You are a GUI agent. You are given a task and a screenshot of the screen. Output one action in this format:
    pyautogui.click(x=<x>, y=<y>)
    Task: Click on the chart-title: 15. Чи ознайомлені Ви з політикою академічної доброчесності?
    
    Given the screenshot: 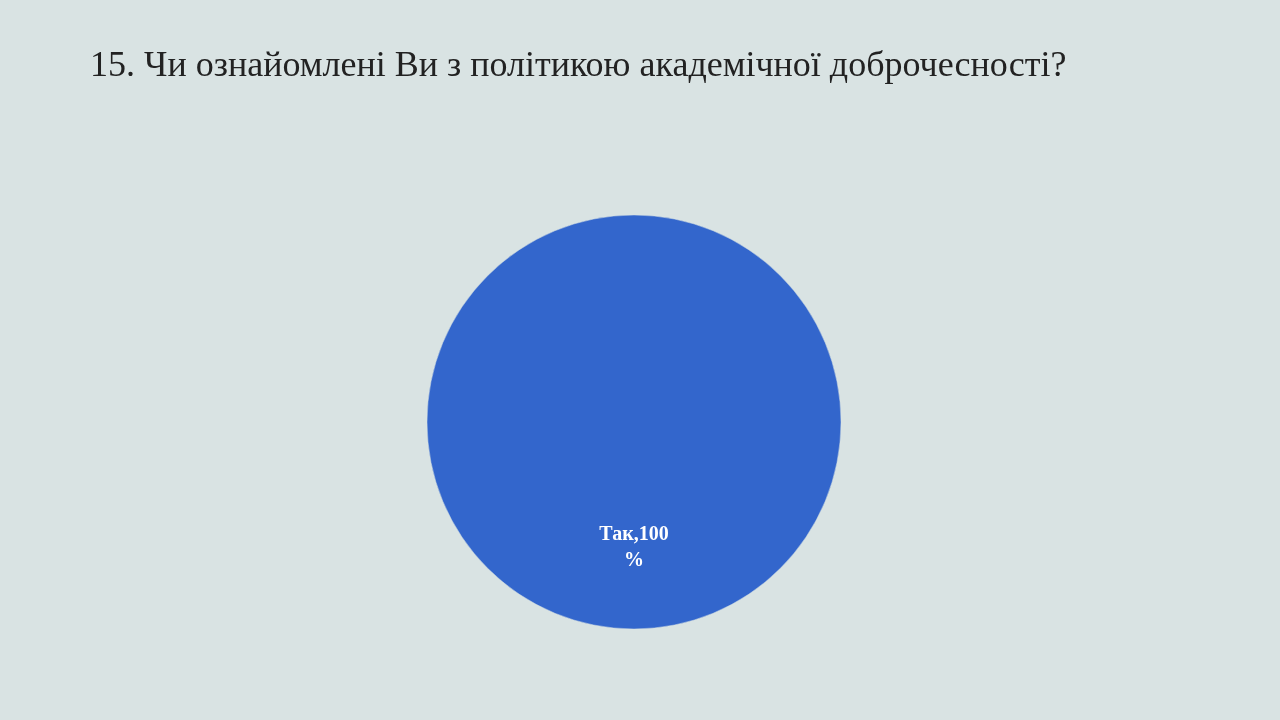 What is the action you would take?
    pyautogui.click(x=578, y=64)
    